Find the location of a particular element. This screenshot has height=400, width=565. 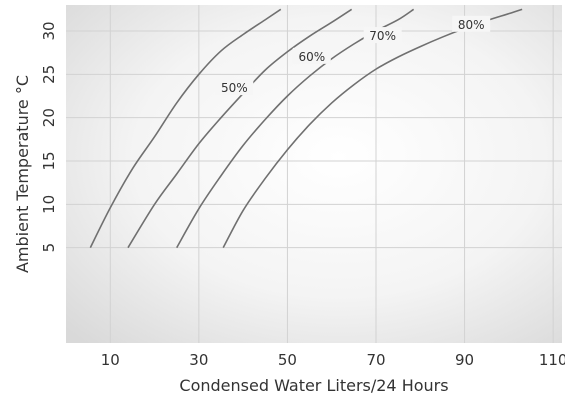

curve-label-70: 70% is located at coordinates (382, 36).